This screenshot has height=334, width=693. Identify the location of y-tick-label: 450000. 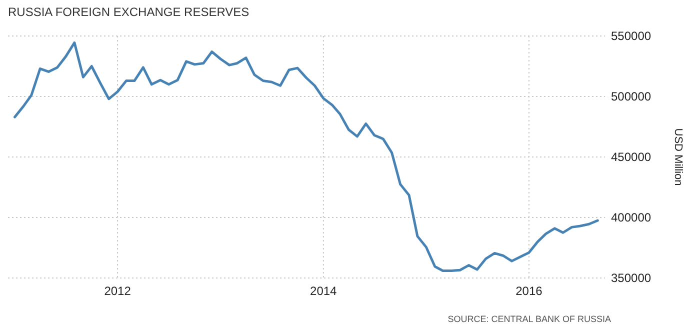
(631, 157).